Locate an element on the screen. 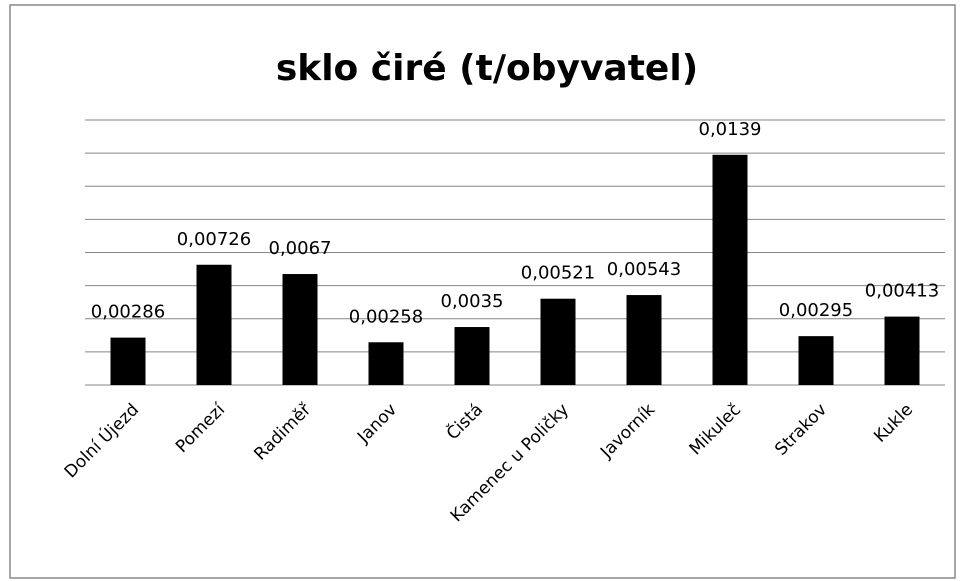 Image resolution: width=960 pixels, height=581 pixels. data-label: 0,0035 is located at coordinates (472, 301).